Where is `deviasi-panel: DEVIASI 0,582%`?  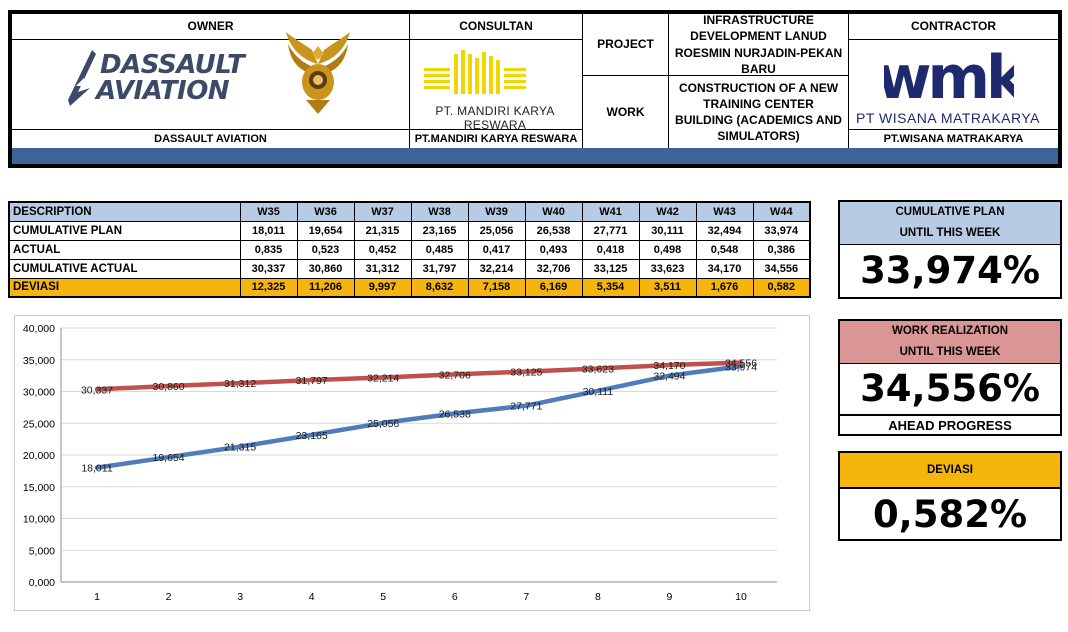
deviasi-panel: DEVIASI 0,582% is located at coordinates (950, 496).